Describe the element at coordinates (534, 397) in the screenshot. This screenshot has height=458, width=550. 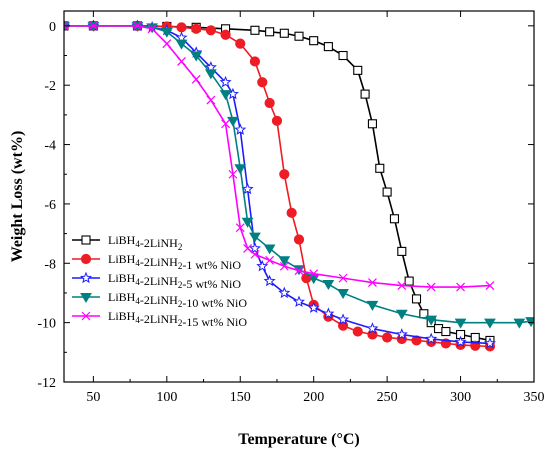
I see `x-tick-label: 350` at that location.